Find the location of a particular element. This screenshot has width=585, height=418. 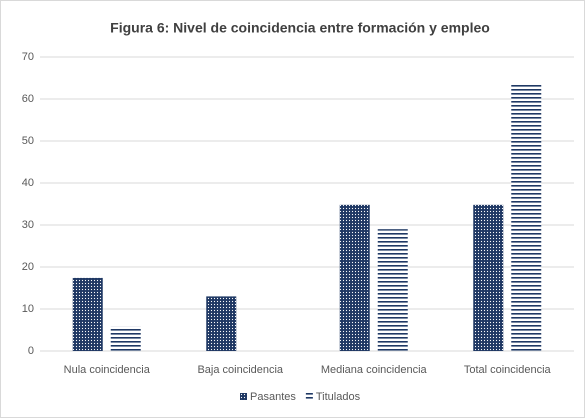

legend-label: Pasantes is located at coordinates (273, 397).